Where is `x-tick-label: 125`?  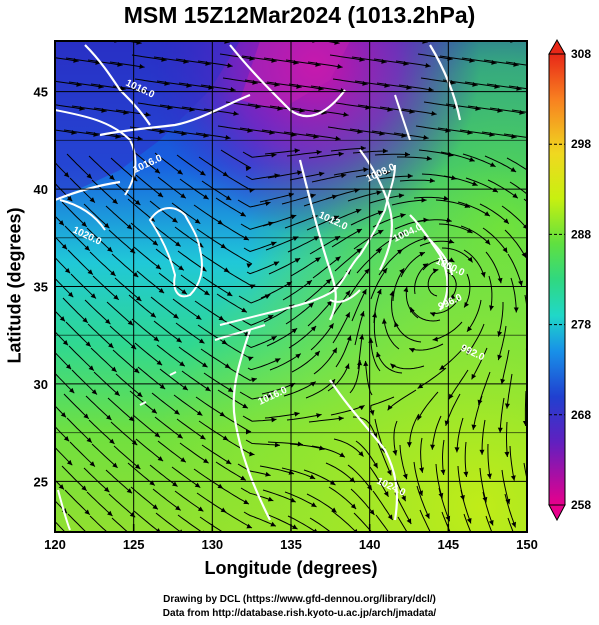 x-tick-label: 125 is located at coordinates (134, 544).